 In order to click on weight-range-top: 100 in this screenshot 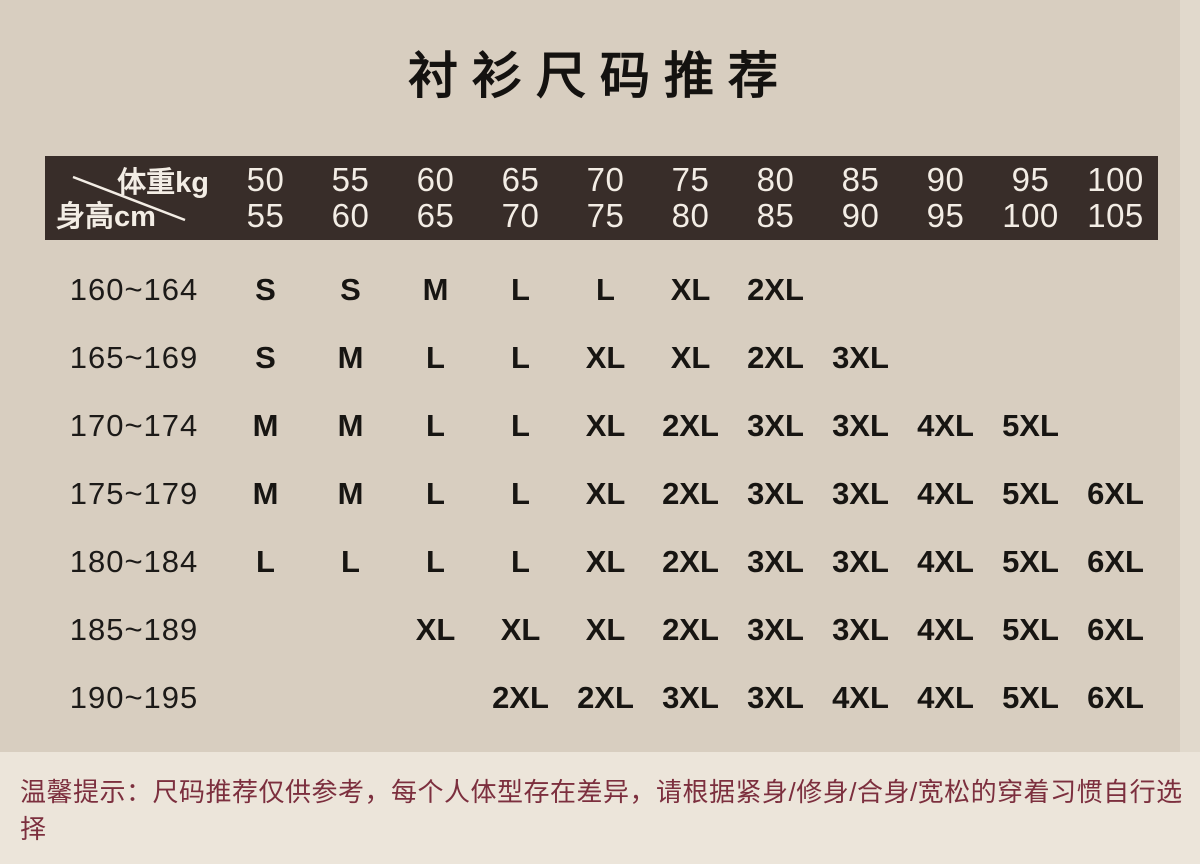, I will do `click(1115, 179)`.